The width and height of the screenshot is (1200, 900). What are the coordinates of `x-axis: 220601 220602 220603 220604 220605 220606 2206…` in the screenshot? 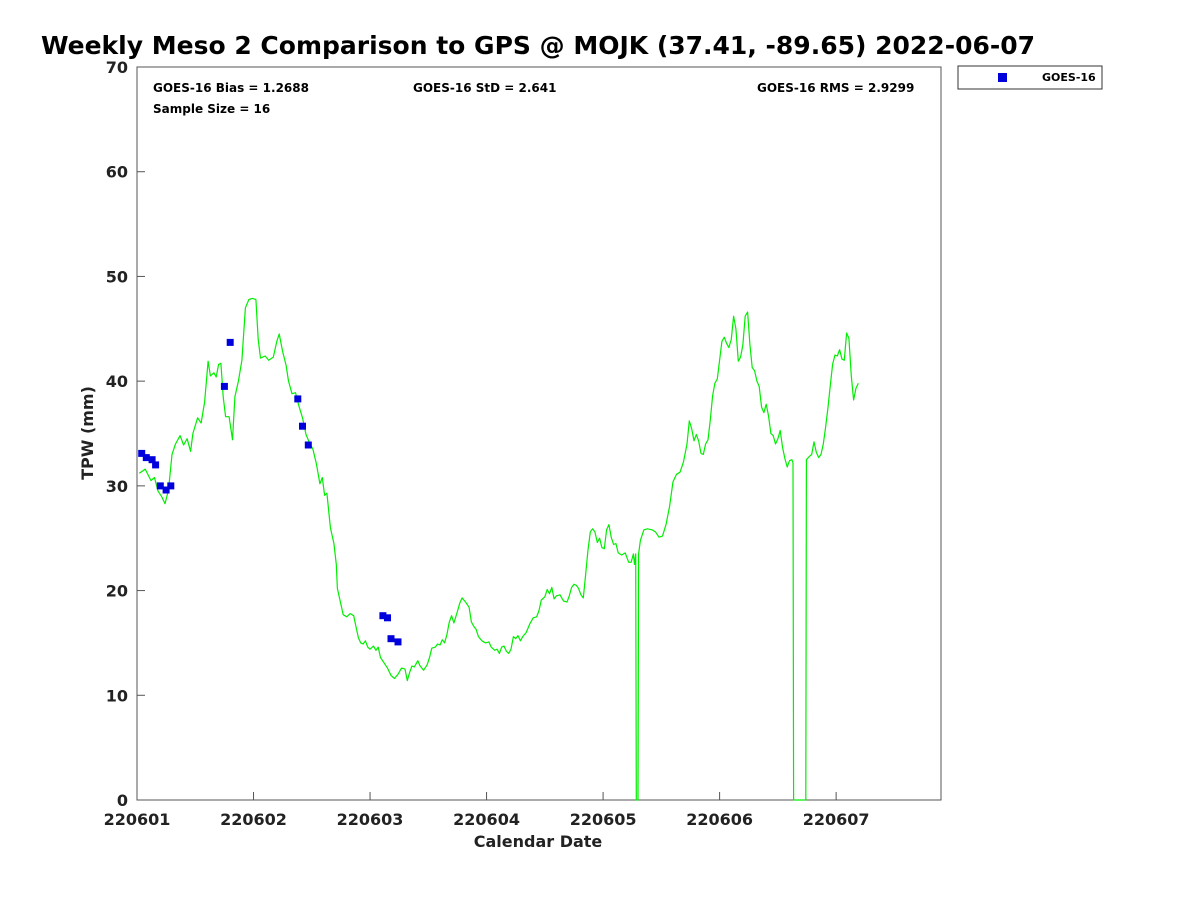 It's located at (487, 810).